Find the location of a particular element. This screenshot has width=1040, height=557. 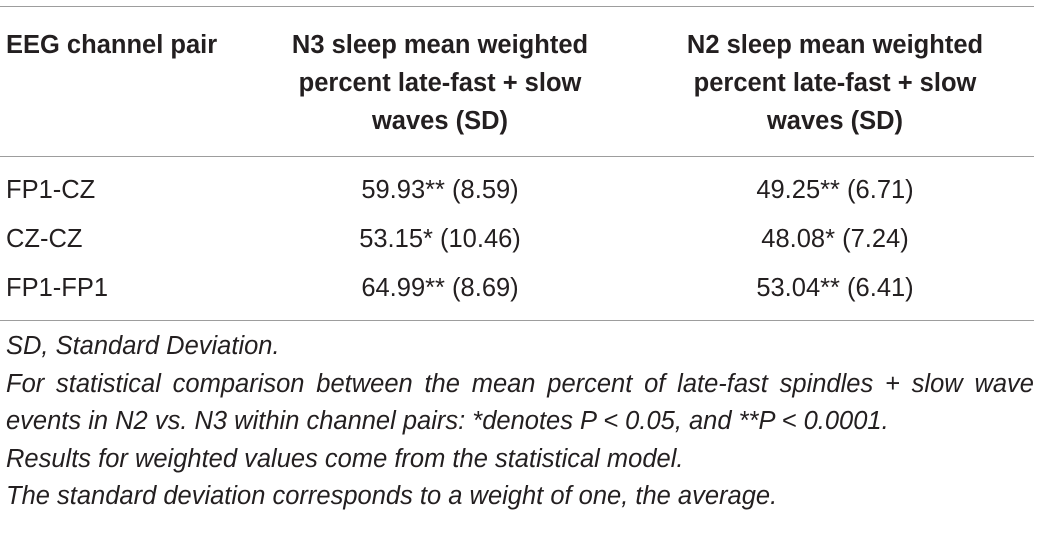

cell-n2-value: 49.25** (6.71) is located at coordinates (835, 190).